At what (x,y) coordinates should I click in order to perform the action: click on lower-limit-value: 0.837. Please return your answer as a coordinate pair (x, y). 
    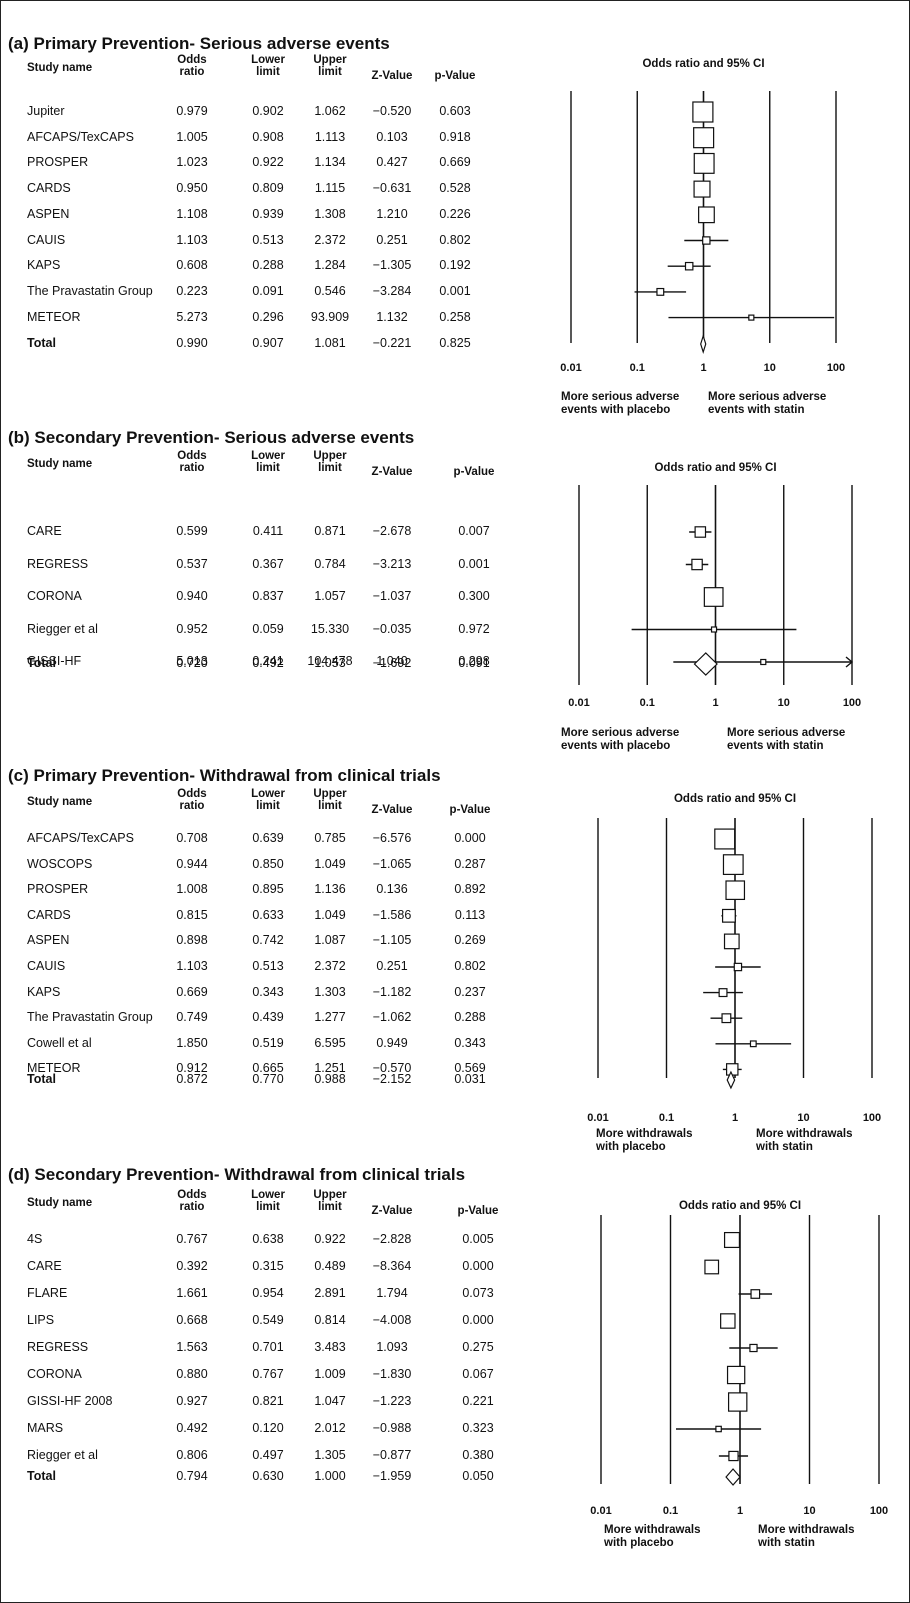
    Looking at the image, I should click on (268, 596).